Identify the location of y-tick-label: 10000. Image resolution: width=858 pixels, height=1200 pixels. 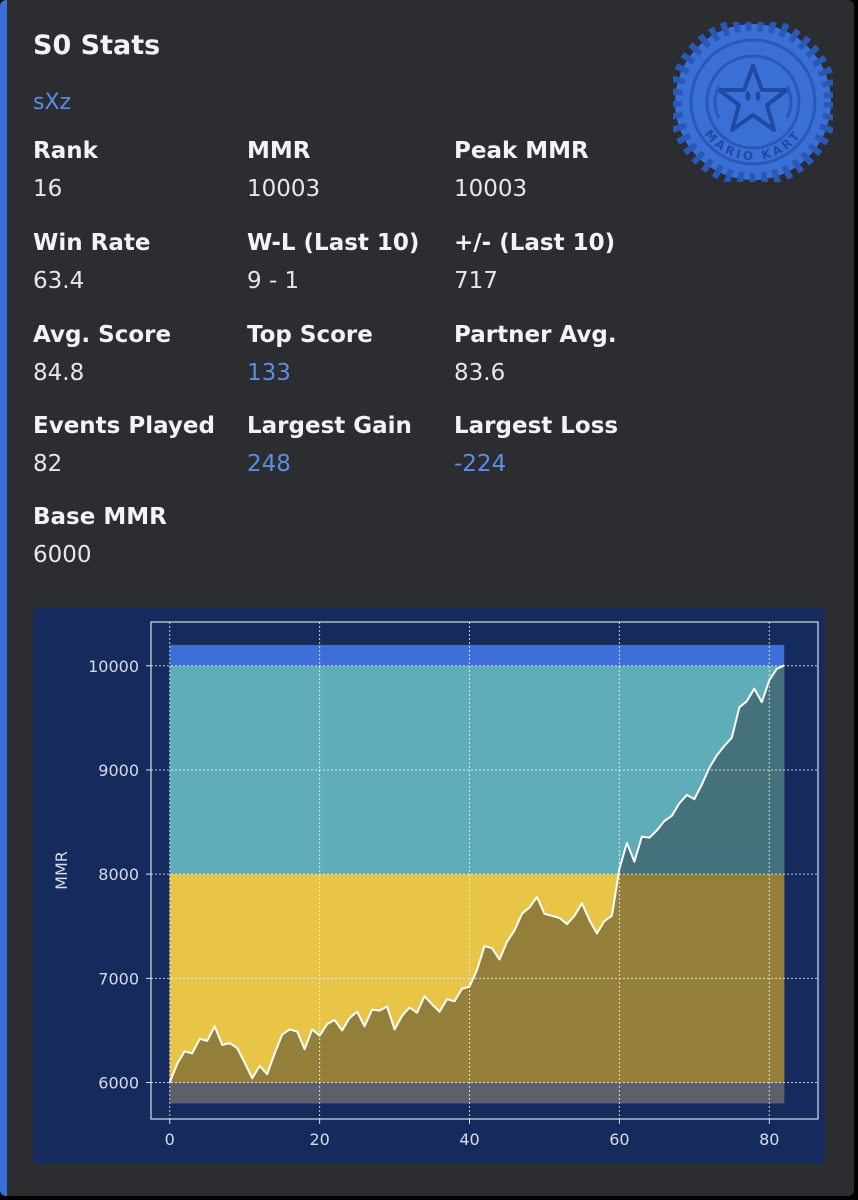
(113, 666).